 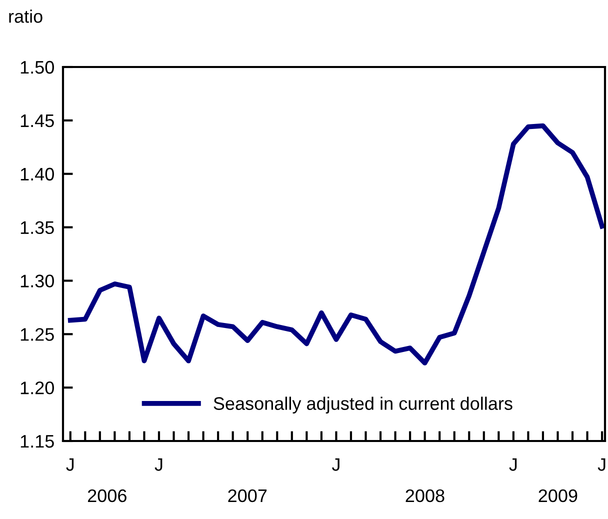 What do you see at coordinates (25, 16) in the screenshot?
I see `y-axis-title: ratio` at bounding box center [25, 16].